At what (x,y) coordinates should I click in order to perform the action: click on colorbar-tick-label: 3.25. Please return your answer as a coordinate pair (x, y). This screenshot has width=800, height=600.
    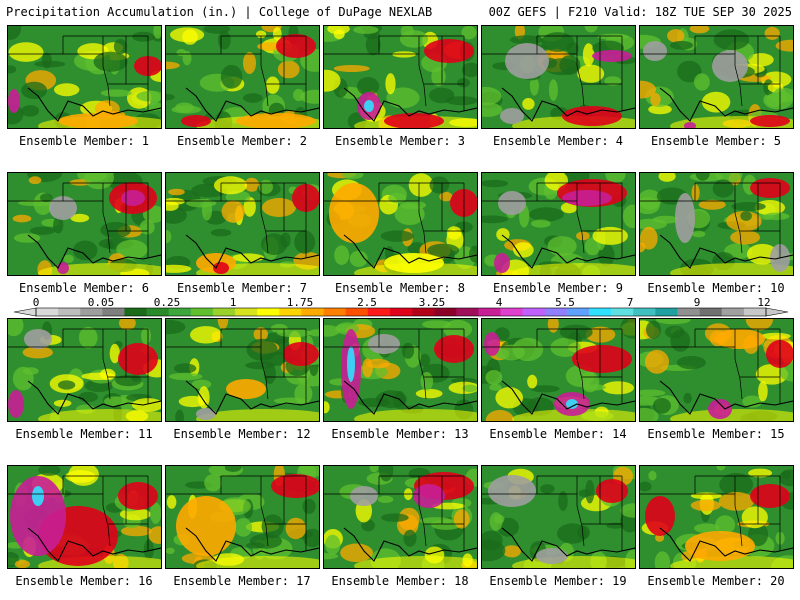
    Looking at the image, I should click on (432, 302).